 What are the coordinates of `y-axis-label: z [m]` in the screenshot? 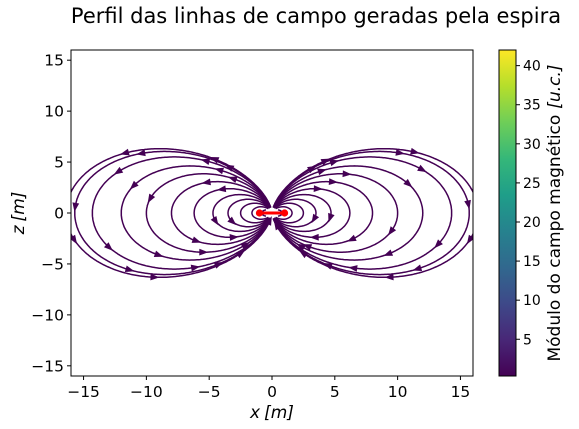 It's located at (19, 214).